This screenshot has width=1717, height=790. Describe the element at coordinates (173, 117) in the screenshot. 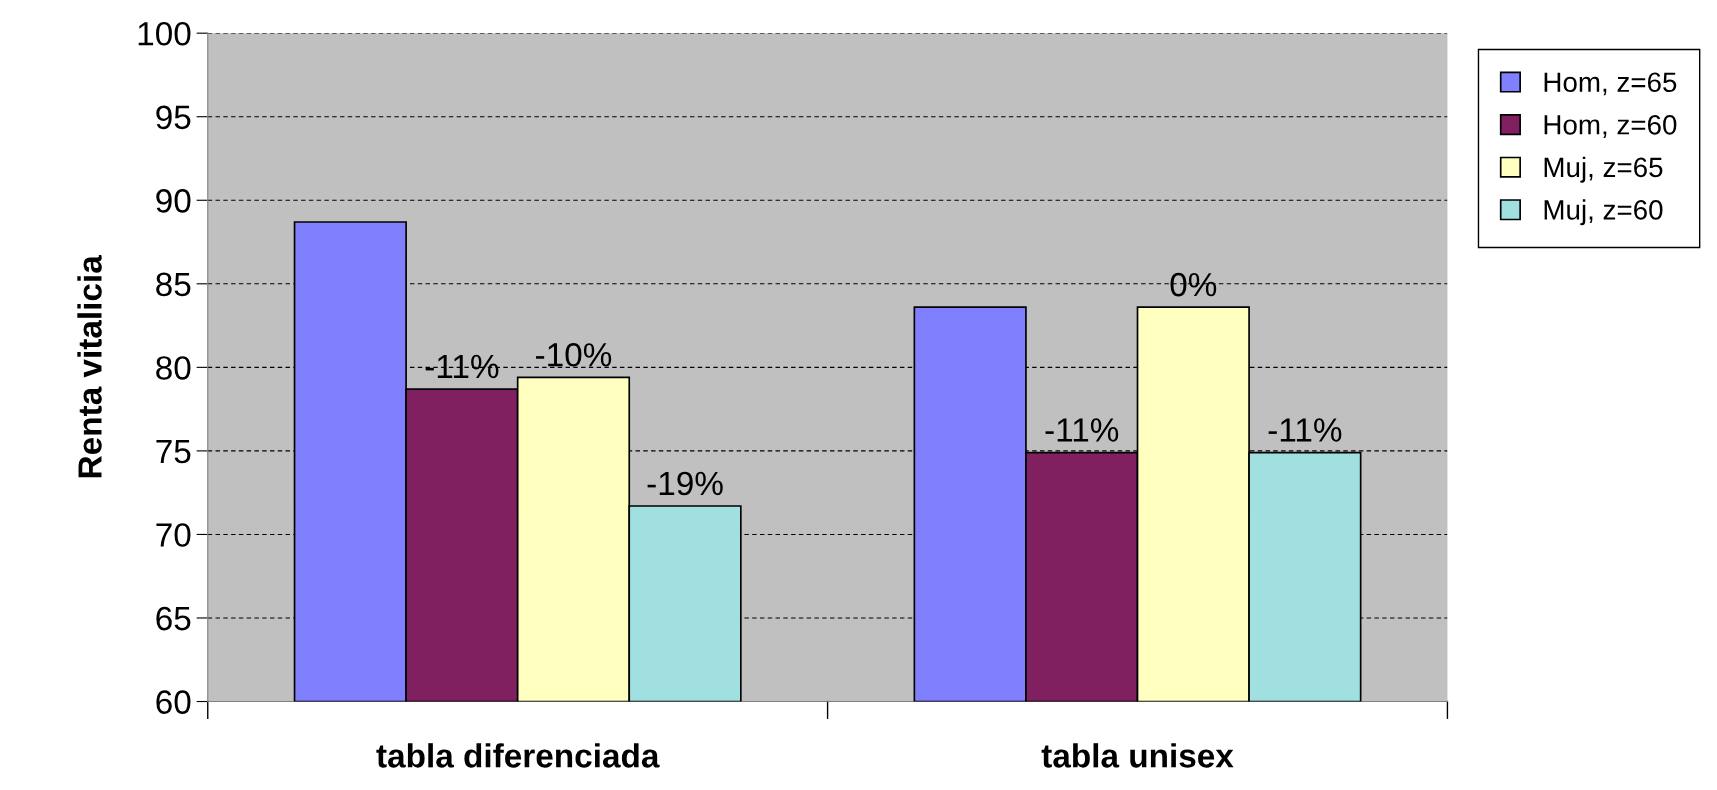

I see `y-tick-label: 95` at that location.